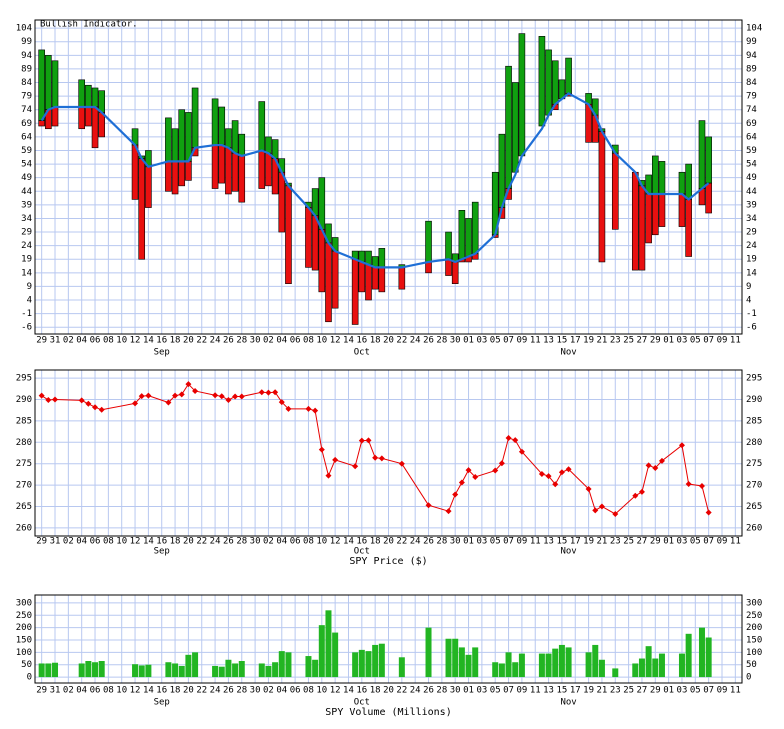 The image size is (784, 729). Describe the element at coordinates (201, 542) in the screenshot. I see `x-tick-label: 22` at that location.